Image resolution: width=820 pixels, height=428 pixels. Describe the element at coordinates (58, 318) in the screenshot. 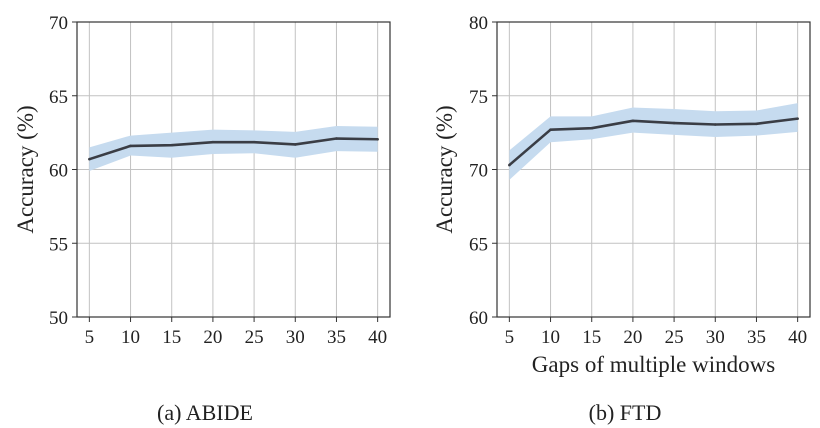

I see `y-tick-label: 50` at that location.